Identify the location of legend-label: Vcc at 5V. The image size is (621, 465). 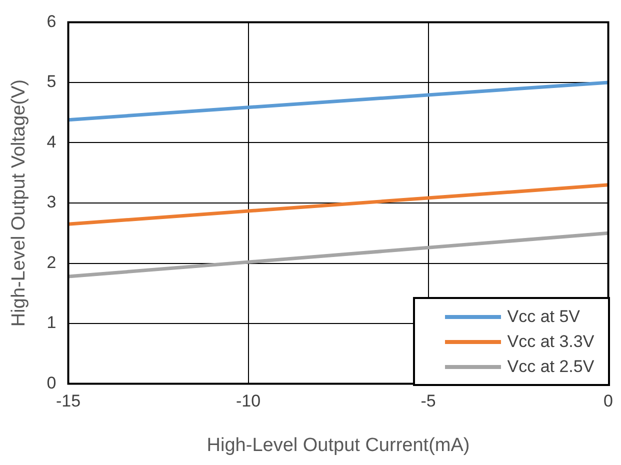
(543, 317).